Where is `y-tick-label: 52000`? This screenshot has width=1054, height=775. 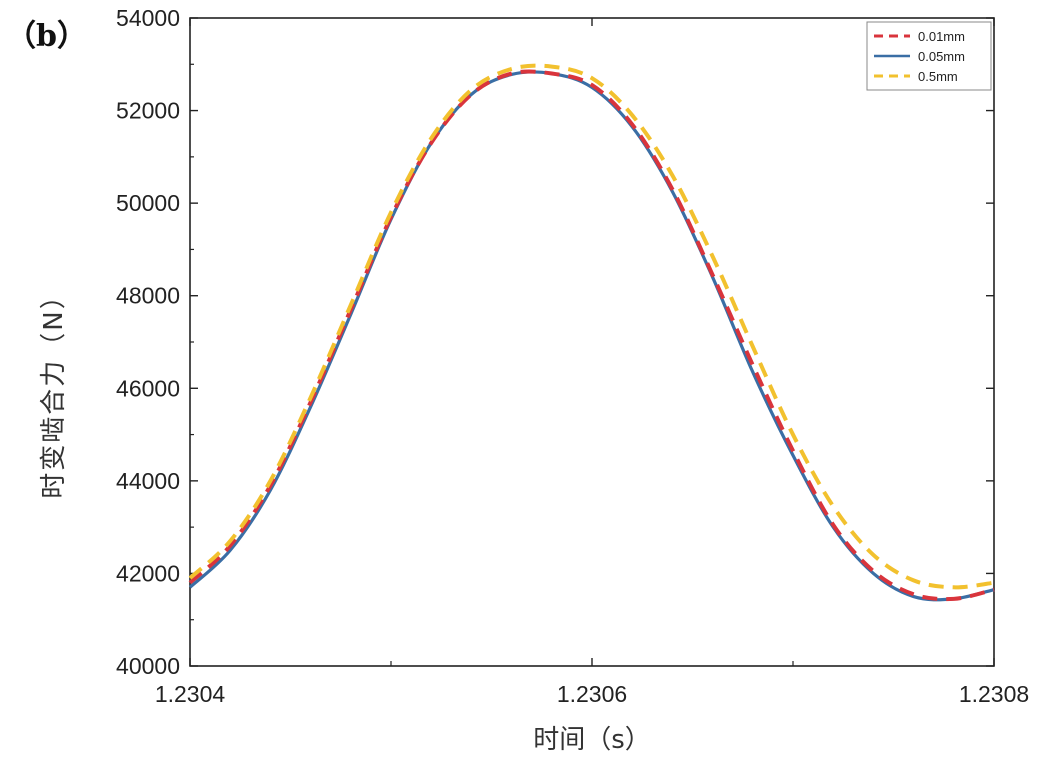
y-tick-label: 52000 is located at coordinates (148, 111).